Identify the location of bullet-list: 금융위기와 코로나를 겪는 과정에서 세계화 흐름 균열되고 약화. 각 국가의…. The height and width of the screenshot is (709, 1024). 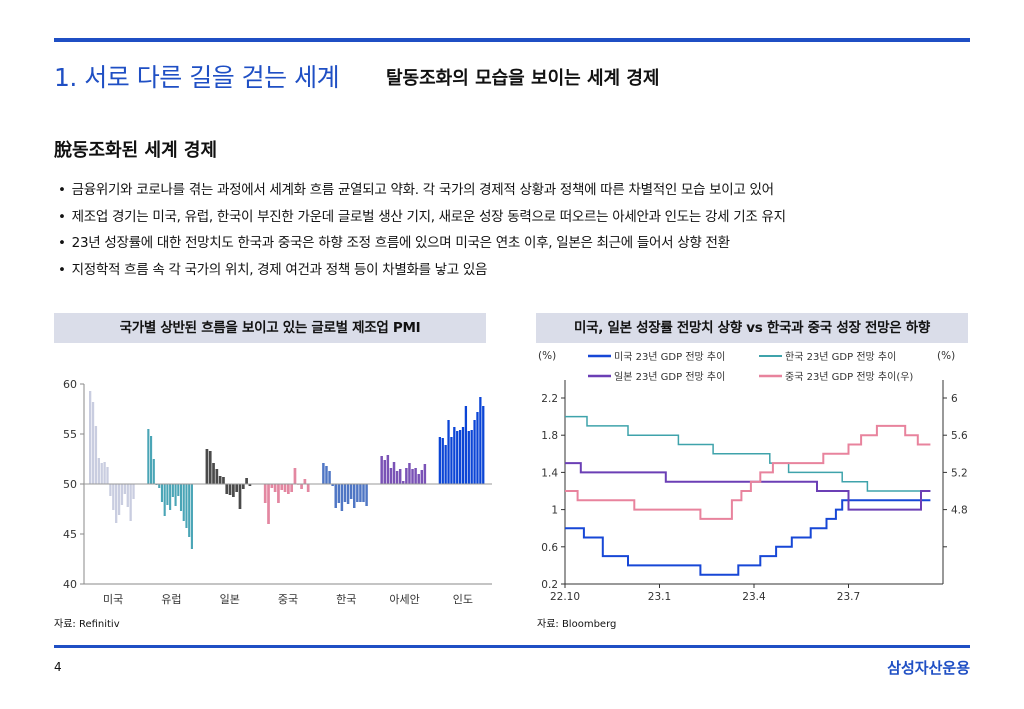
(422, 231).